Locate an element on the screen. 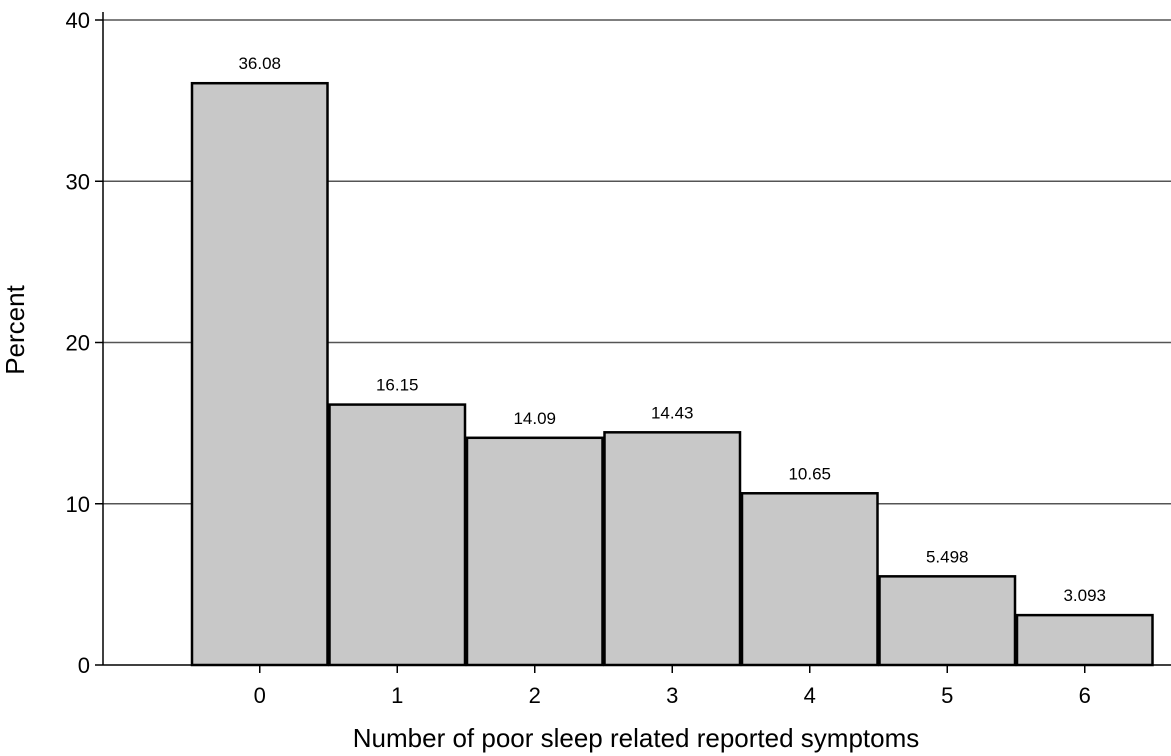  y-ticks: 0 10 20 30 40 is located at coordinates (84, 343).